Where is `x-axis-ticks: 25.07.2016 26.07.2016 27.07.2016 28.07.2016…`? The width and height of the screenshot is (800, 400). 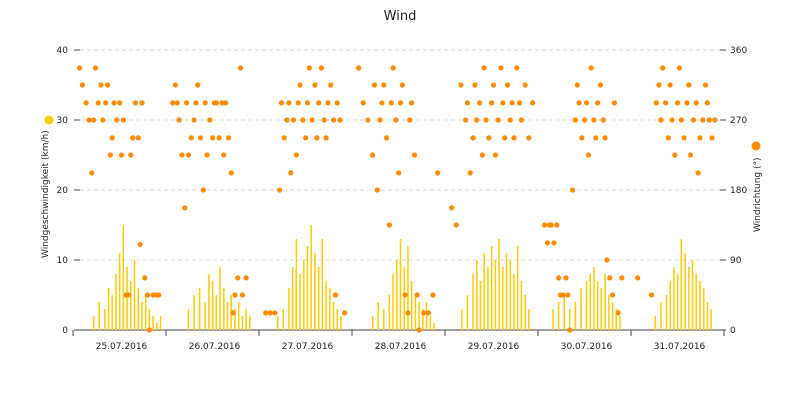
x-axis-ticks: 25.07.2016 26.07.2016 27.07.2016 28.07.2016… is located at coordinates (398, 341).